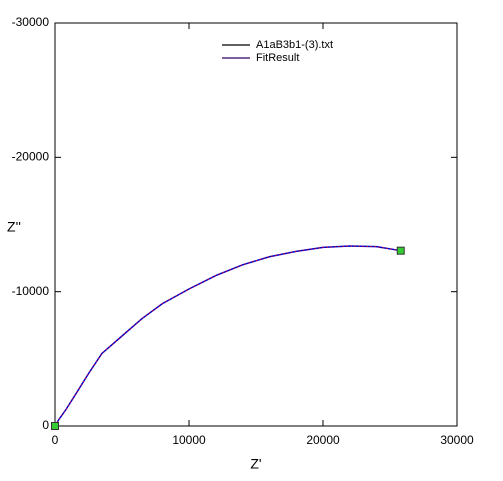  I want to click on y-axis-title: Z'', so click(14, 227).